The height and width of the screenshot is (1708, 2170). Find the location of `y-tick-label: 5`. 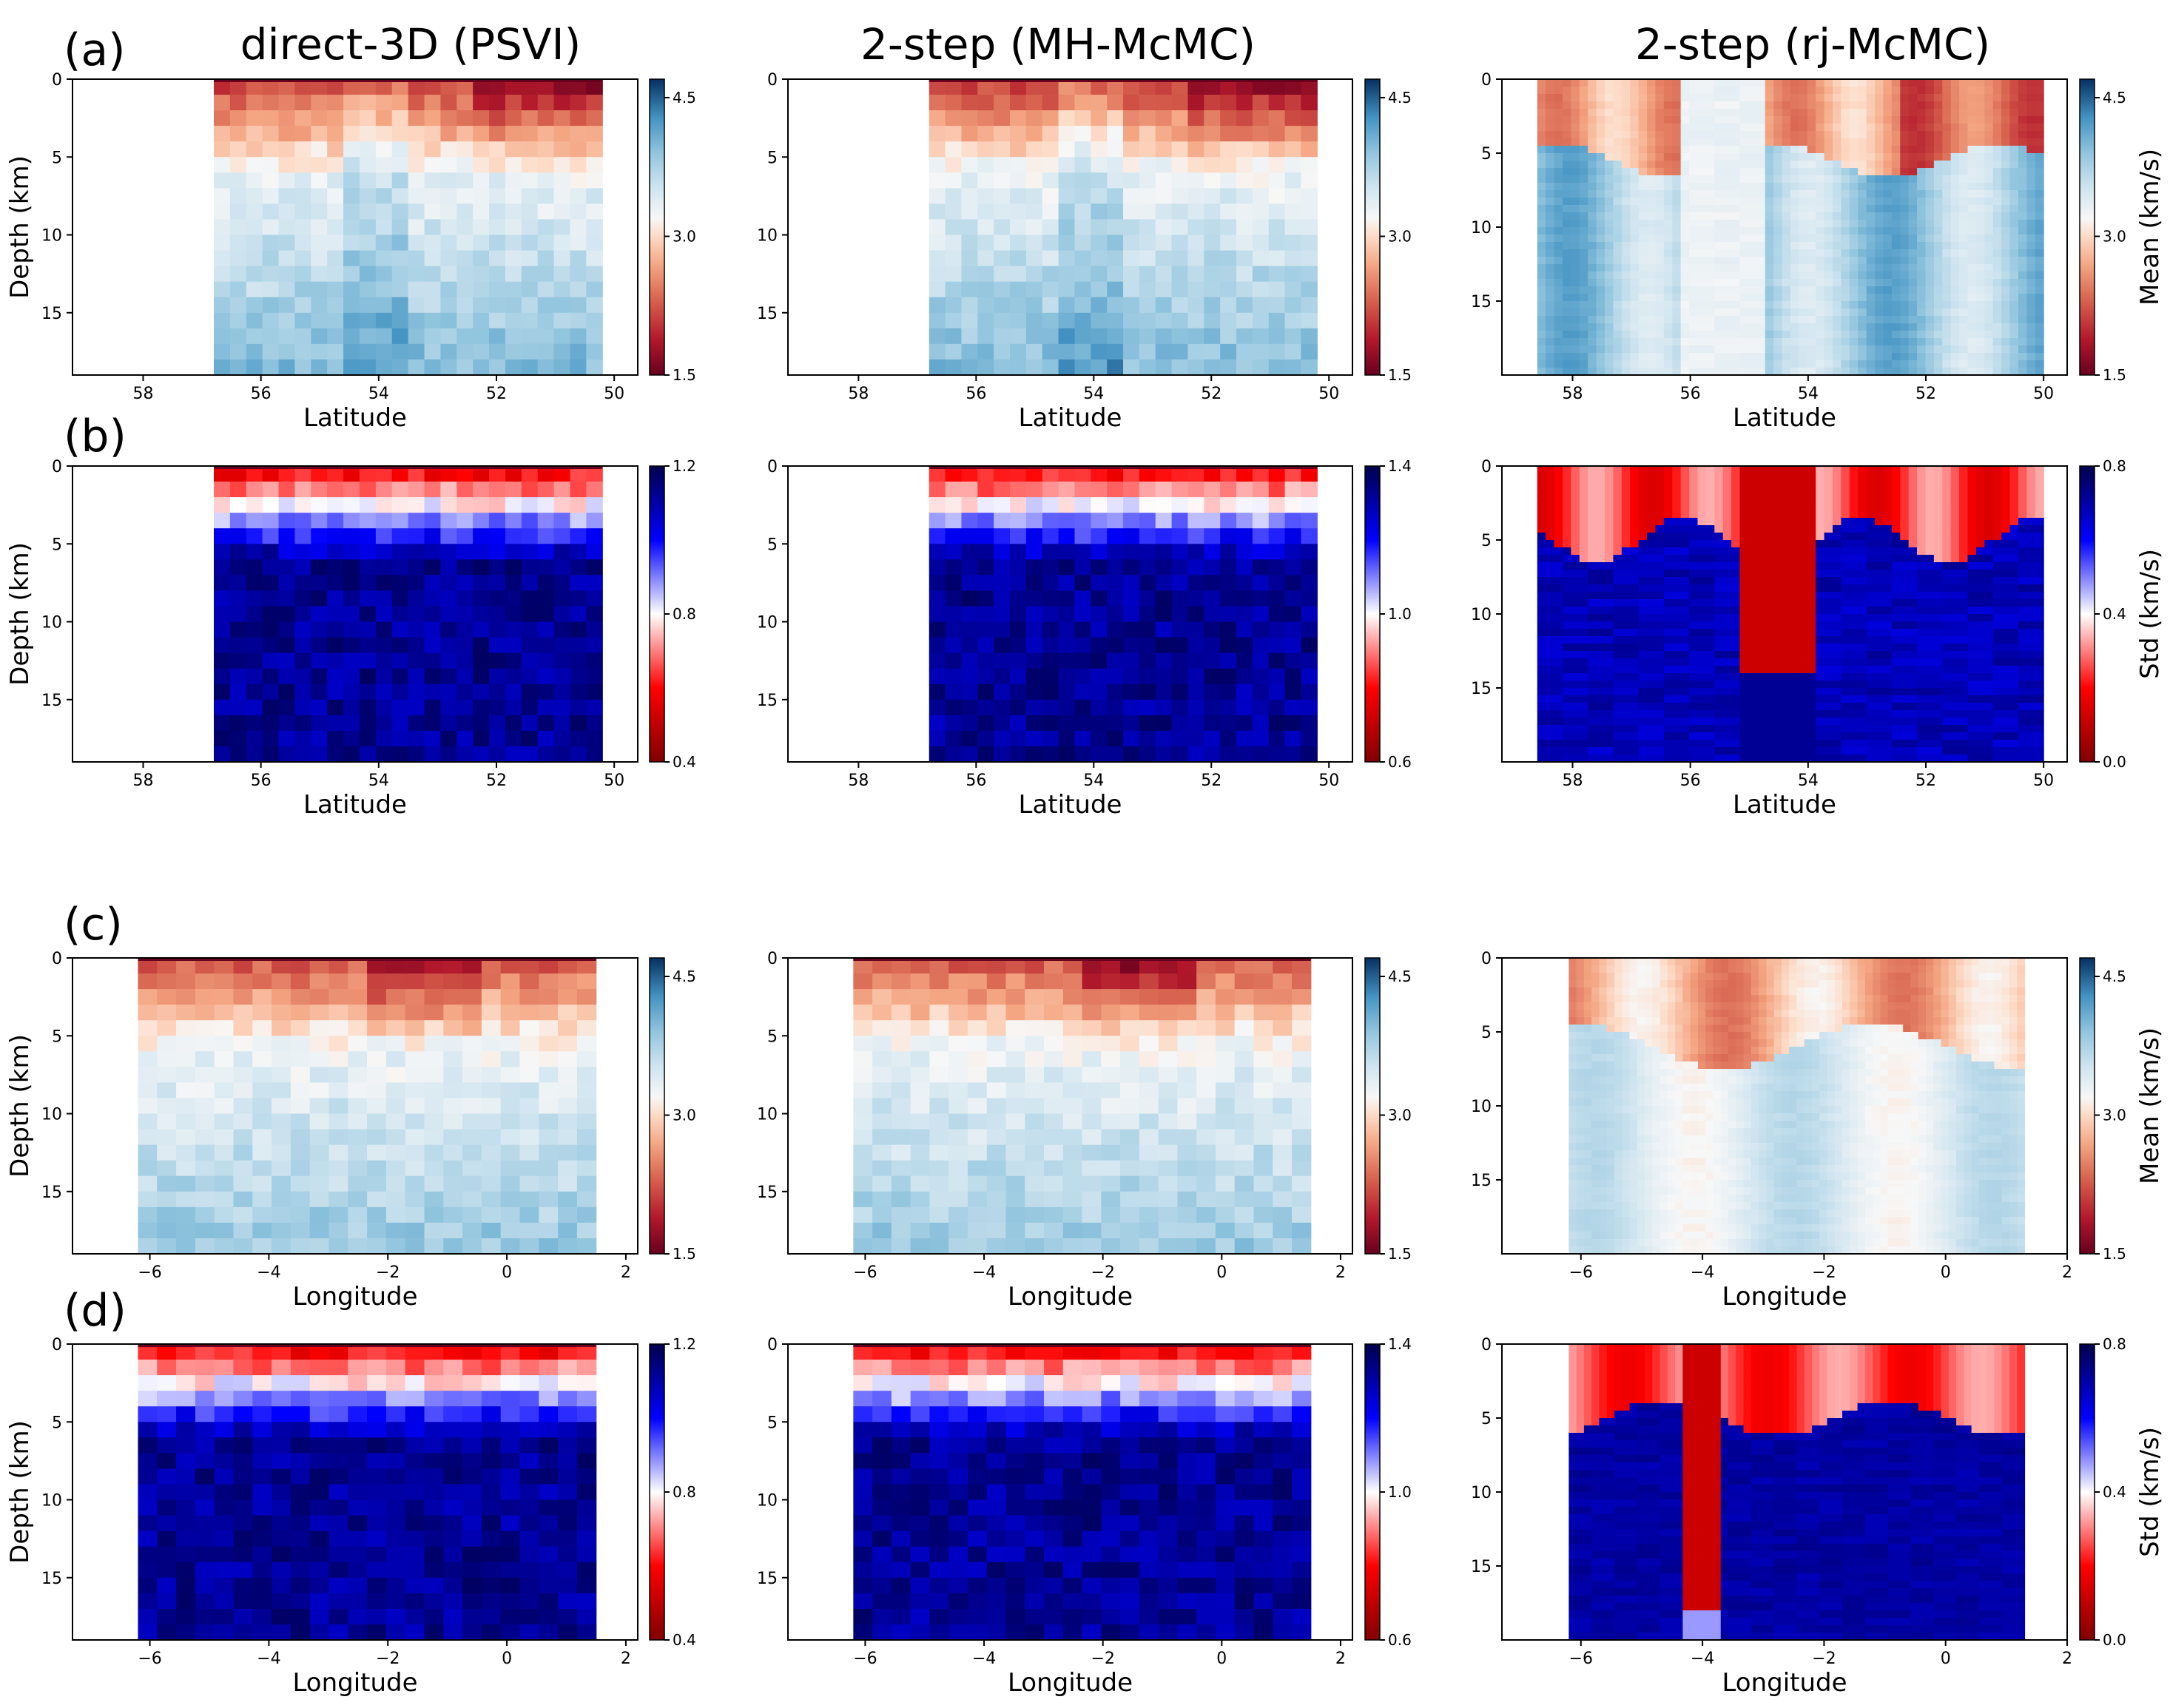

y-tick-label: 5 is located at coordinates (1486, 154).